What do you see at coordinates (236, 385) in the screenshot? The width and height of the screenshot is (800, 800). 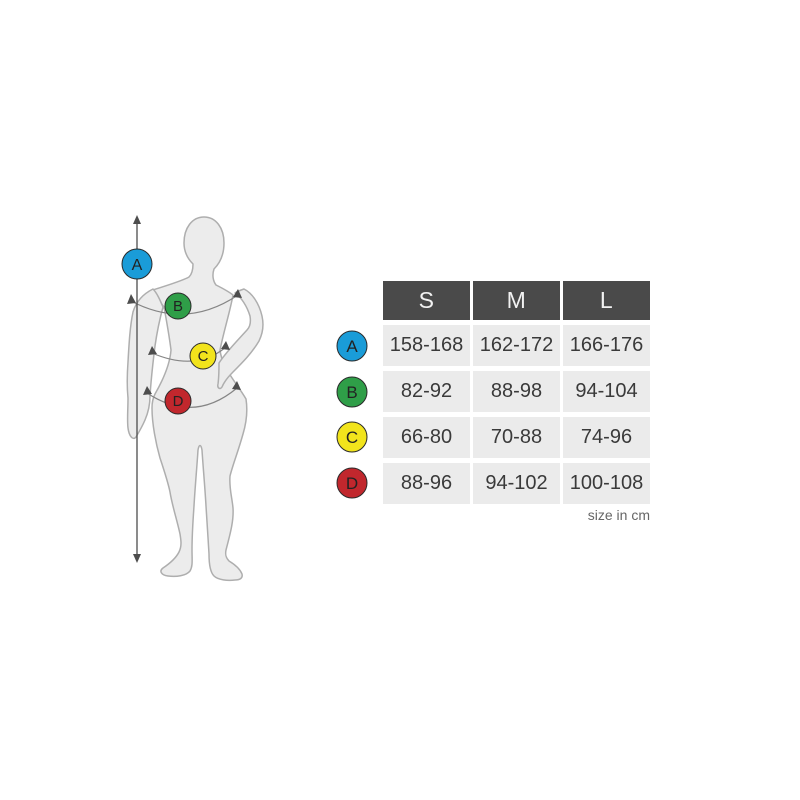 I see `hip-arc-arrow-right-icon` at bounding box center [236, 385].